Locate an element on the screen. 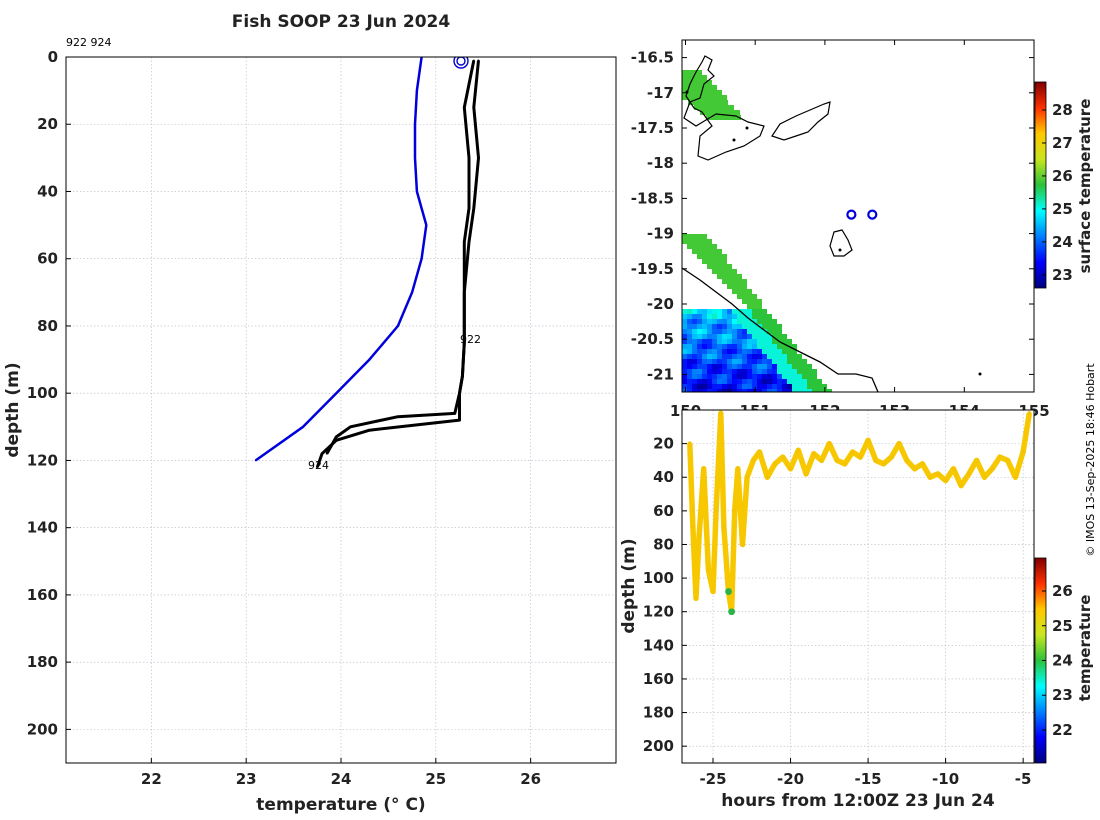 This screenshot has height=820, width=1100. map-profile-marker is located at coordinates (872, 214).